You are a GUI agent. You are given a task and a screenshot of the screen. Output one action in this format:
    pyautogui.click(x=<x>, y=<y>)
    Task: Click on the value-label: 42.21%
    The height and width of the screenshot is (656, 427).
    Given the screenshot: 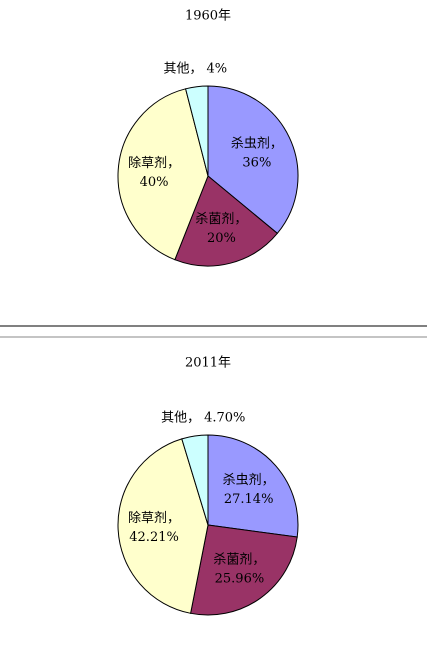 What is the action you would take?
    pyautogui.click(x=154, y=537)
    